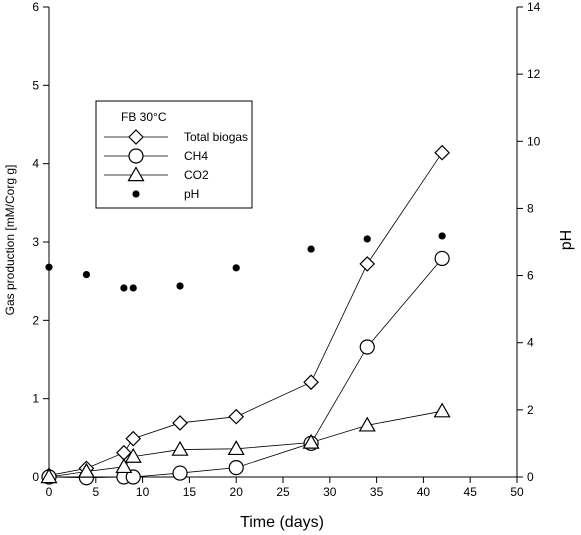  Describe the element at coordinates (566, 240) in the screenshot. I see `y2-axis-label: pH` at that location.